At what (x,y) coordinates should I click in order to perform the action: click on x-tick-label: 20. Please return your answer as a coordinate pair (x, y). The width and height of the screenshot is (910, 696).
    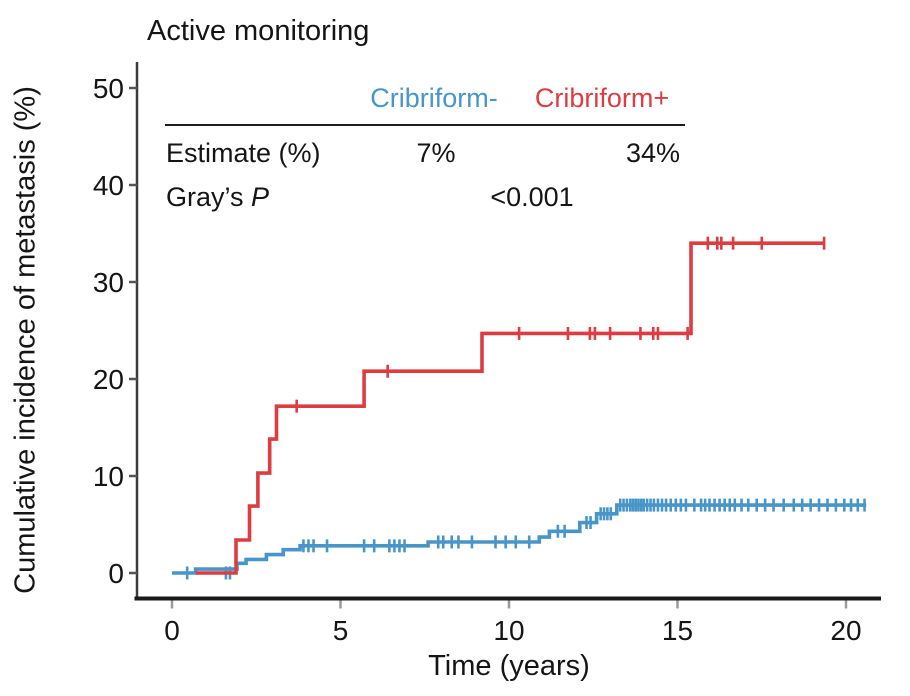
    Looking at the image, I should click on (845, 630).